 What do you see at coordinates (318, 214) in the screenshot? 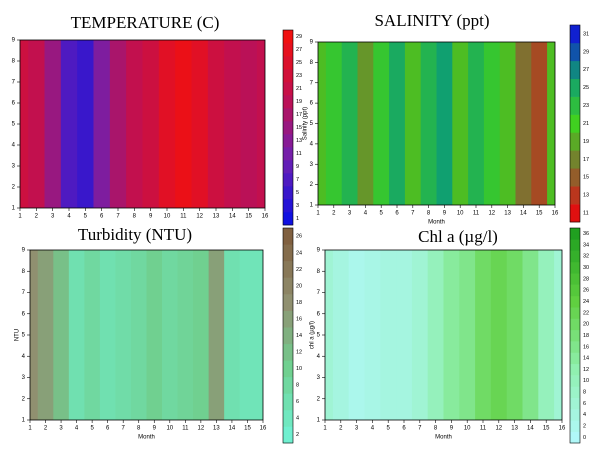
I see `x-tick-label: 1` at bounding box center [318, 214].